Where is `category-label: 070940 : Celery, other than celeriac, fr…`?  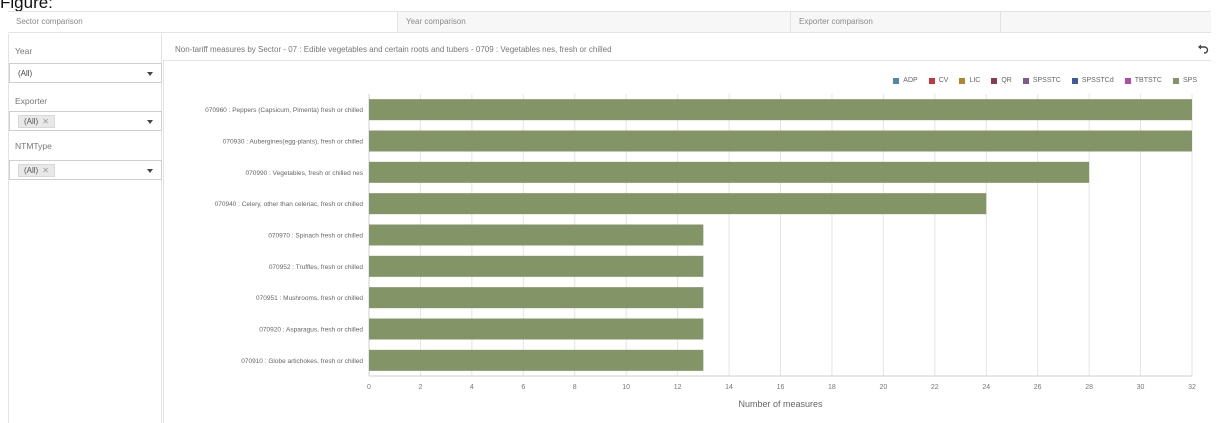 category-label: 070940 : Celery, other than celeriac, fr… is located at coordinates (289, 204).